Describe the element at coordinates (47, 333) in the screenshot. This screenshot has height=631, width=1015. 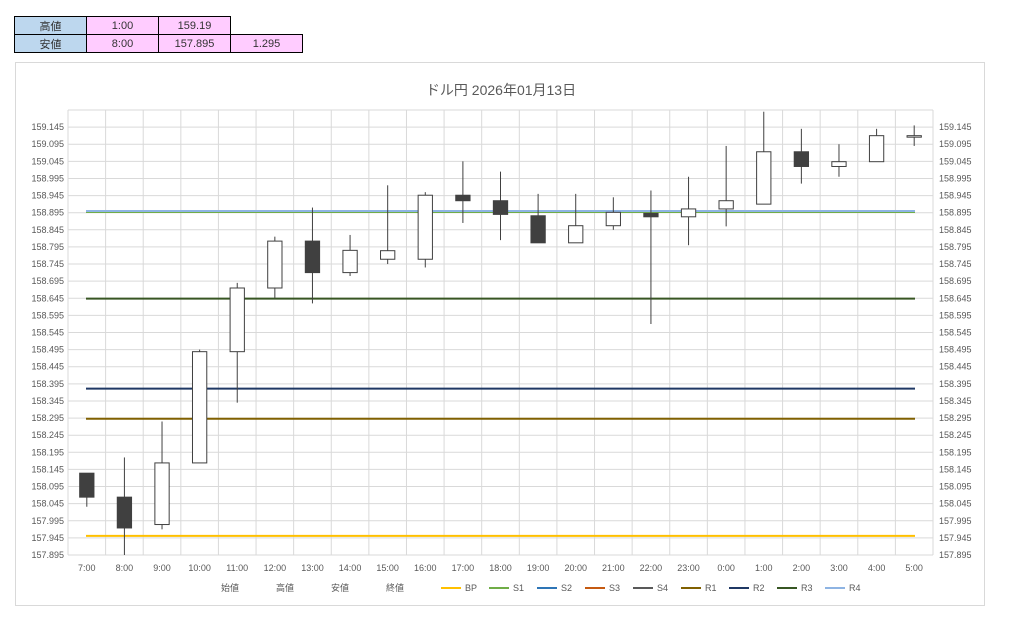
I see `y-tick-label-left: 158.545` at that location.